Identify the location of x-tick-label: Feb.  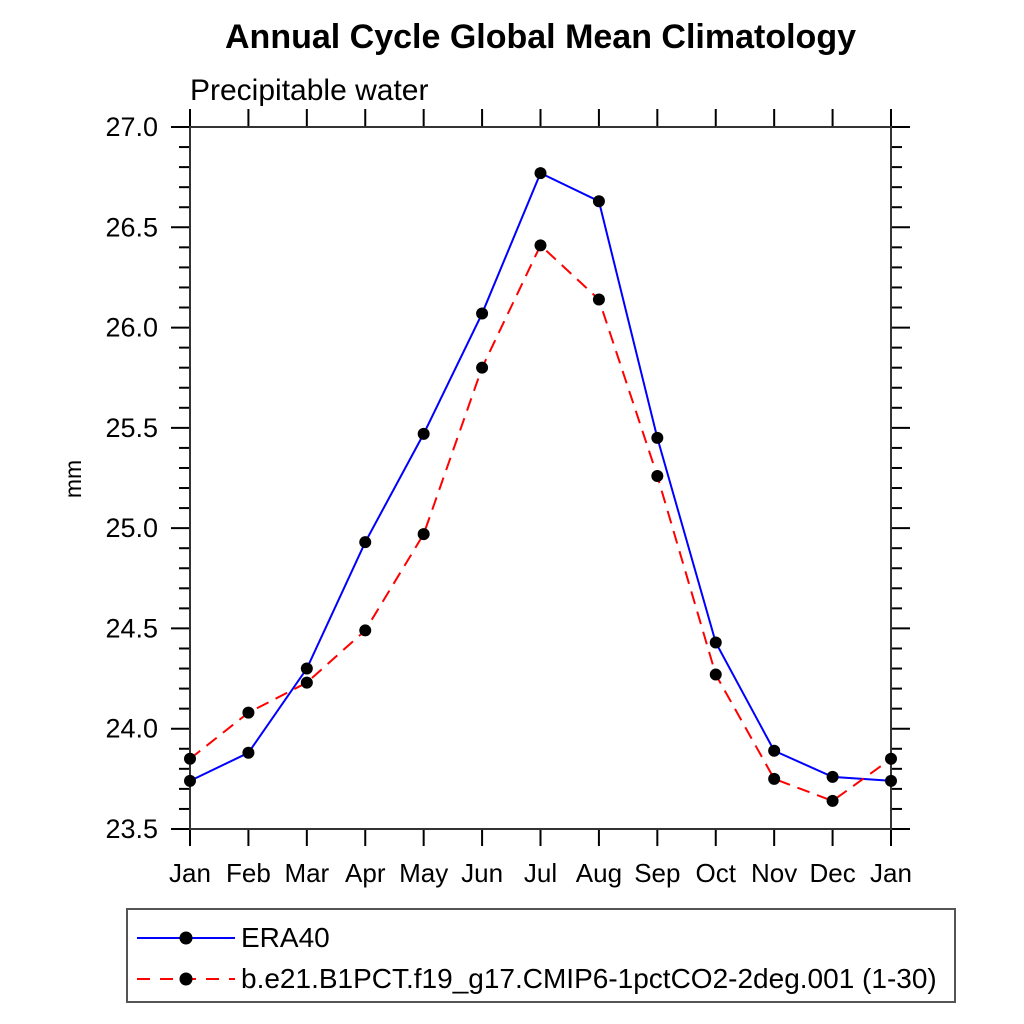
(248, 873).